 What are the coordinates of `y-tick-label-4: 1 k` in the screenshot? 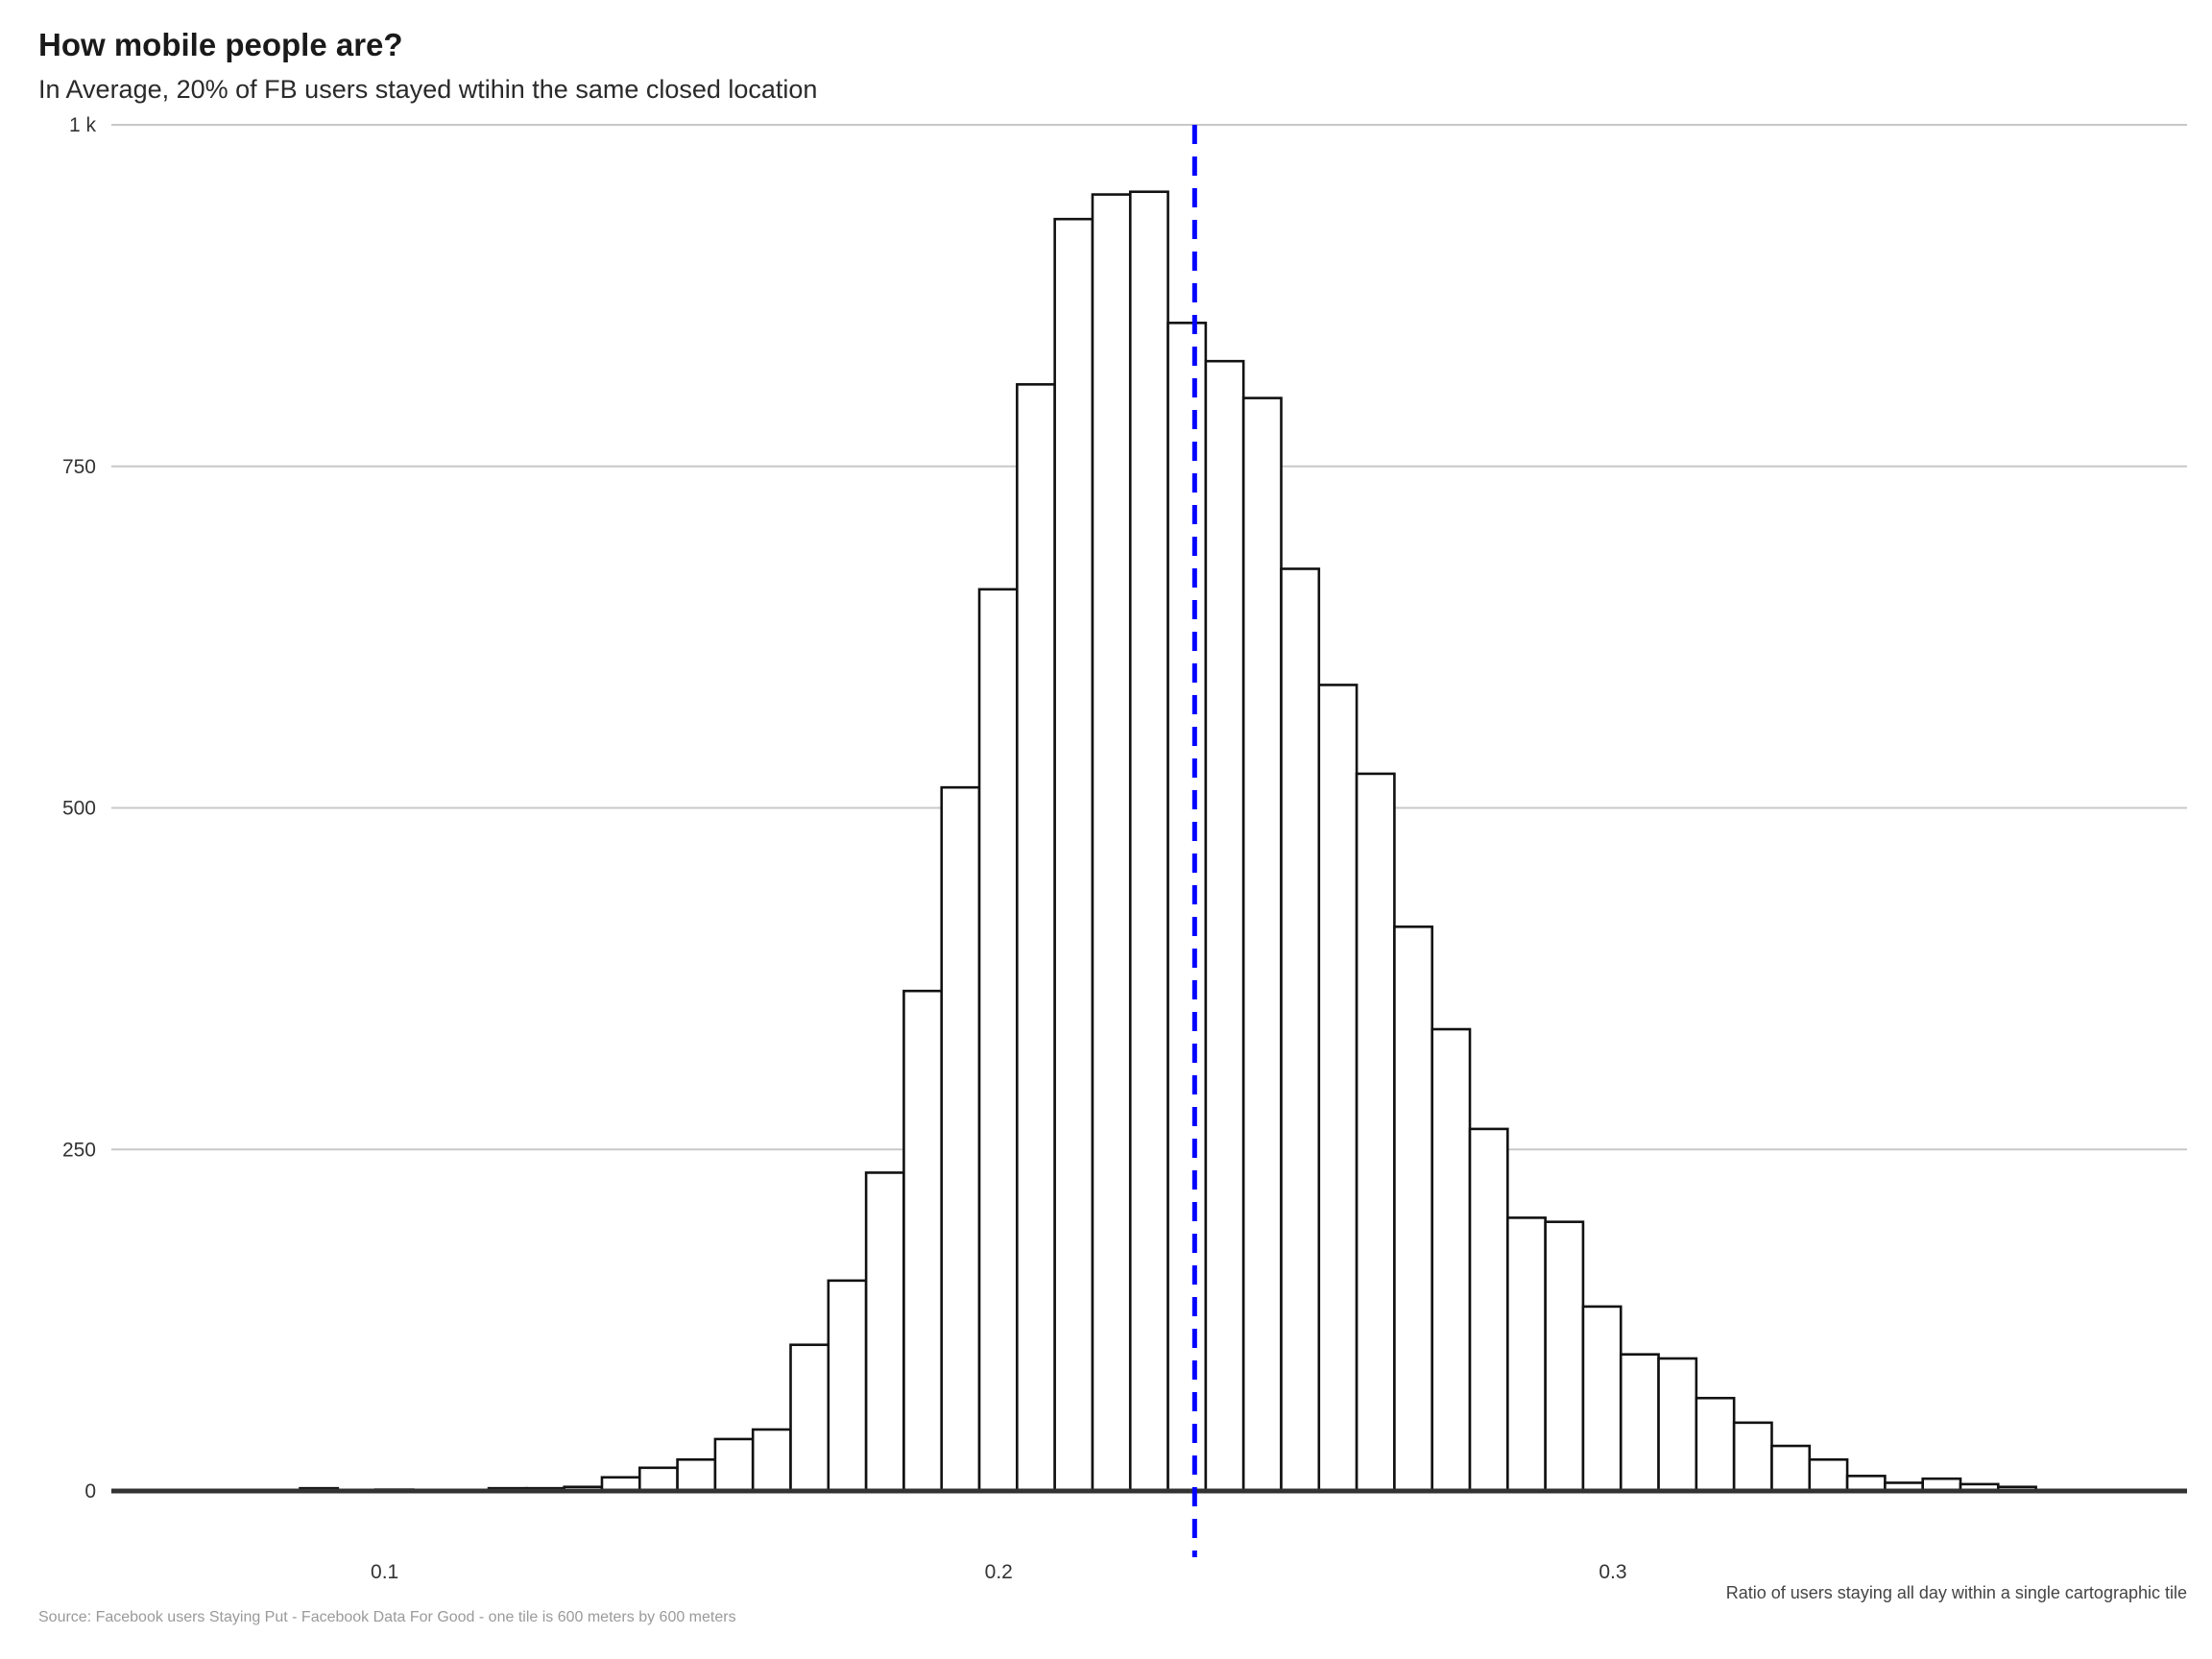 It's located at (83, 125).